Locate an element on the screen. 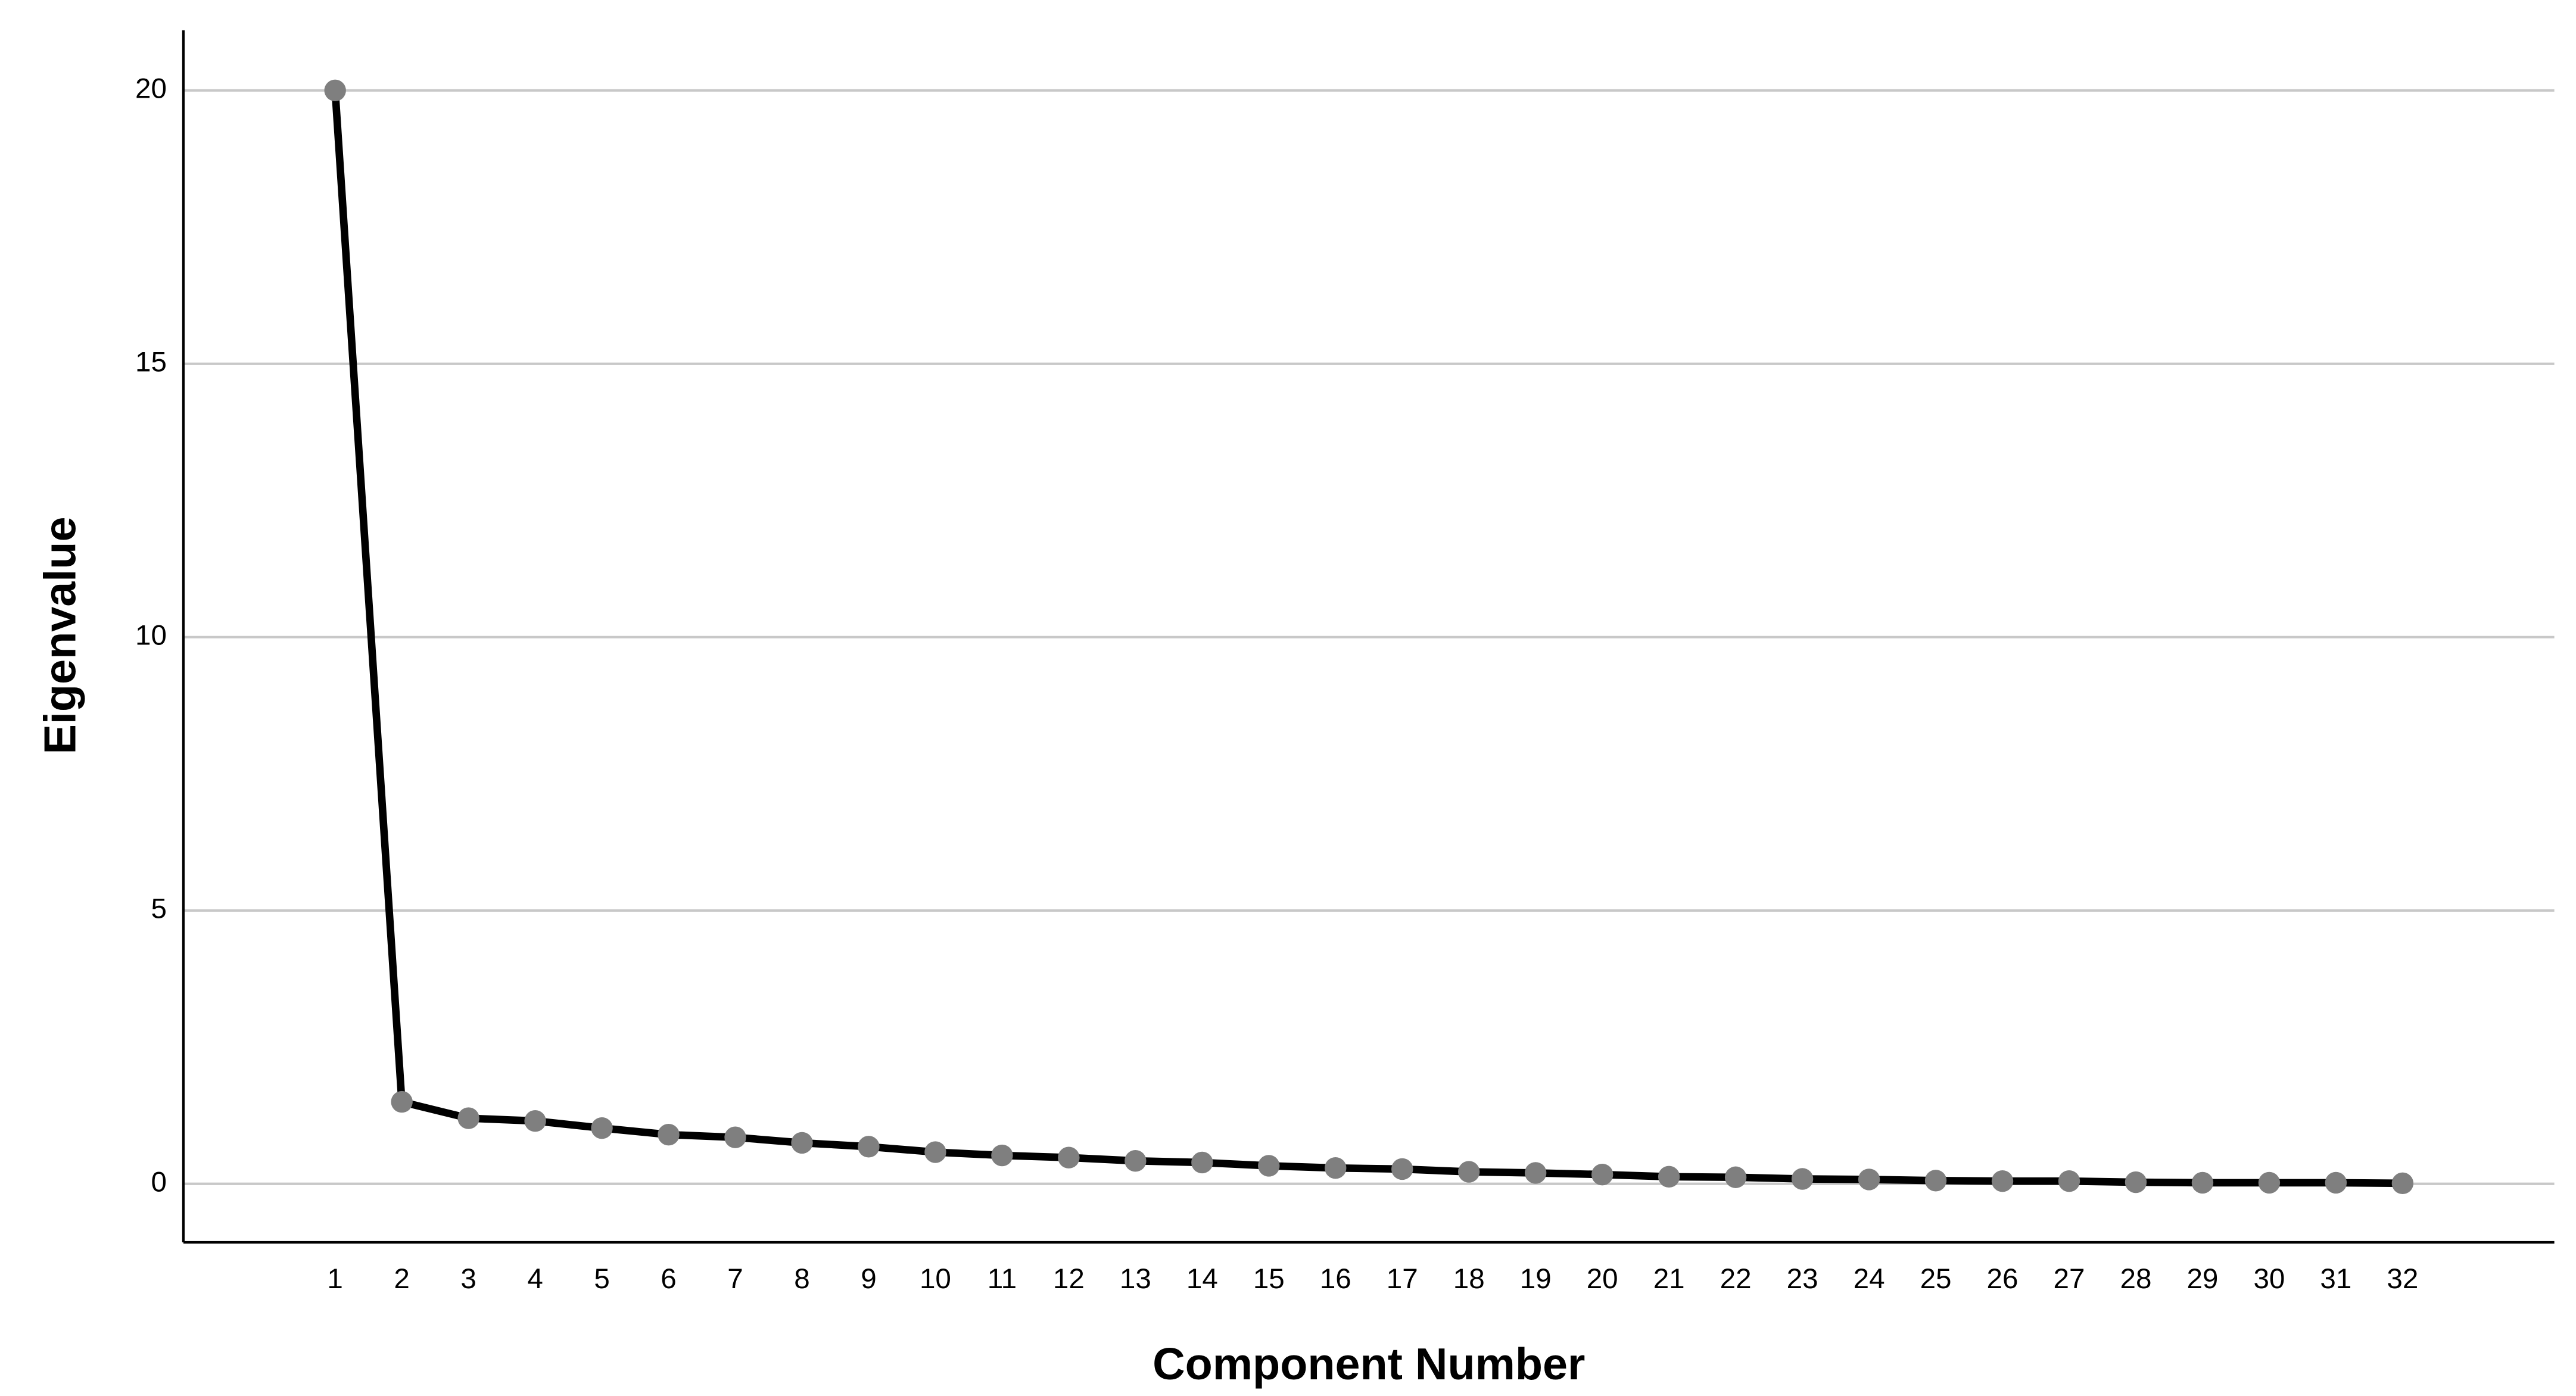 The image size is (2576, 1396). x-tick-label: 22 is located at coordinates (1736, 1279).